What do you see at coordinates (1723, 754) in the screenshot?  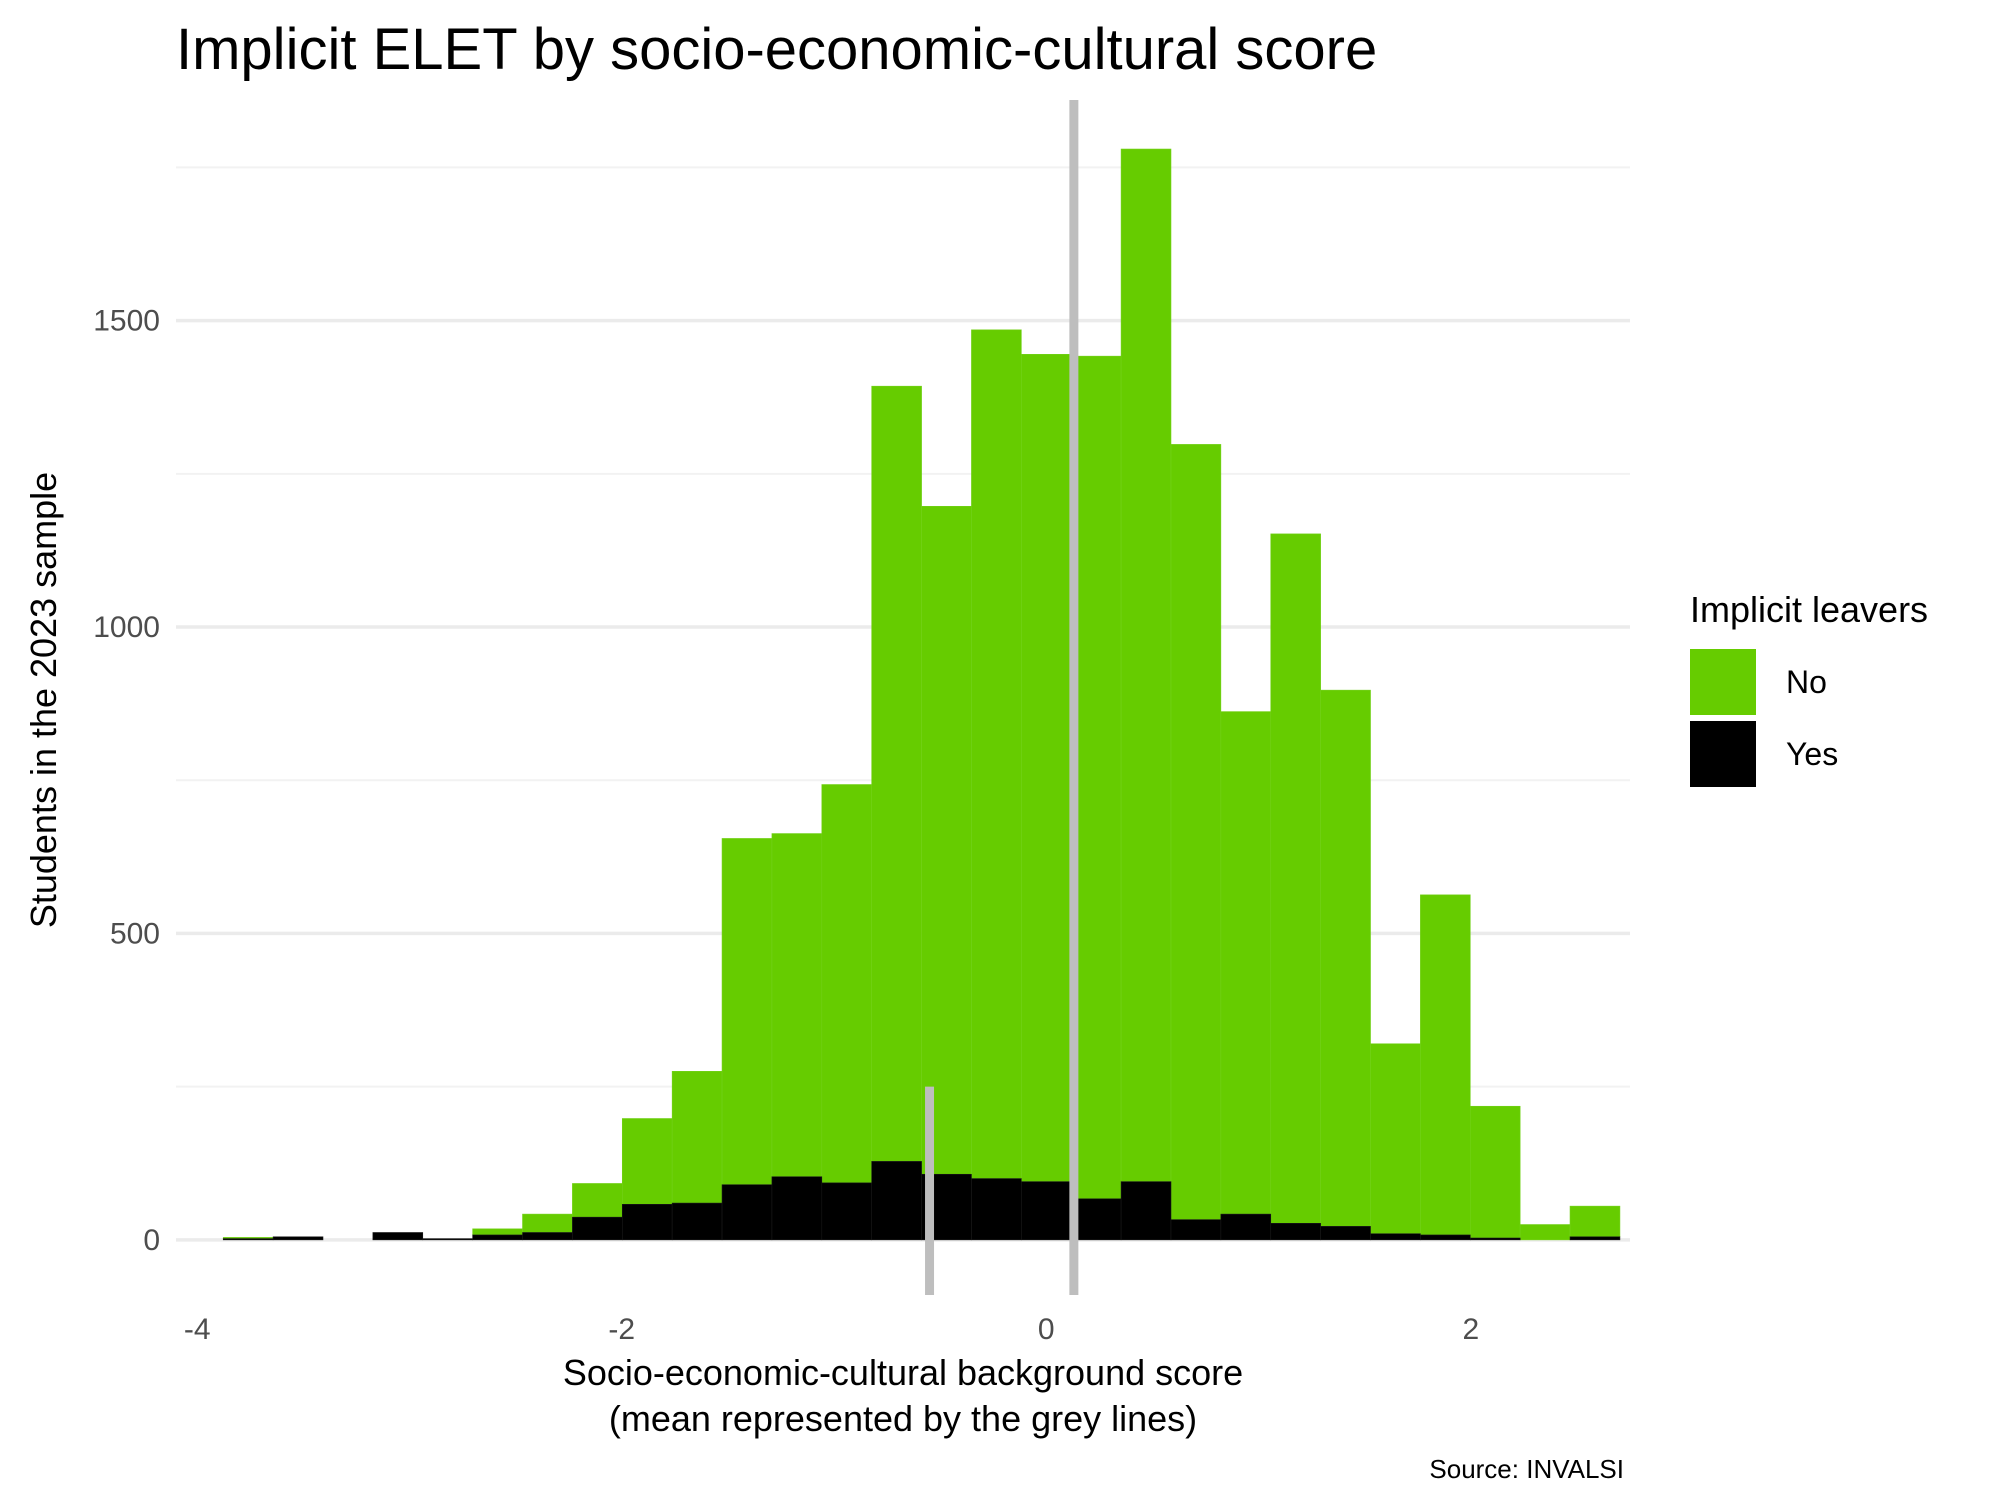 I see `legend-key-yes` at bounding box center [1723, 754].